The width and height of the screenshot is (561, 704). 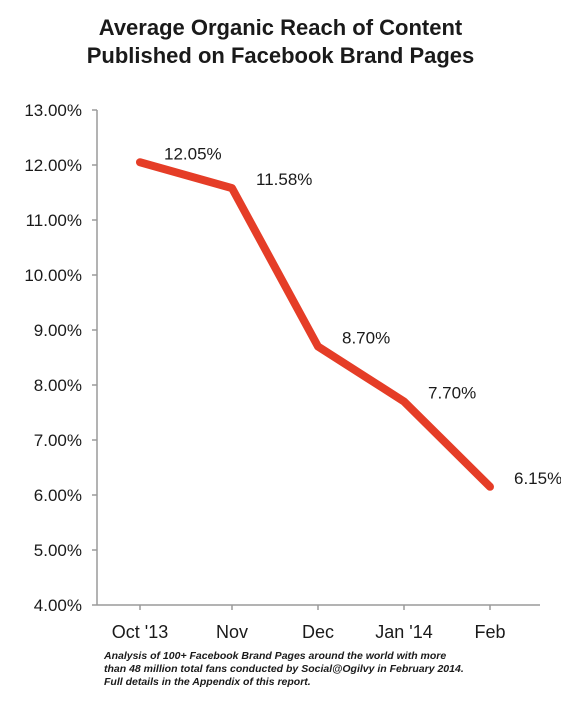 I want to click on y-tick-label: 8.00%, so click(x=58, y=385).